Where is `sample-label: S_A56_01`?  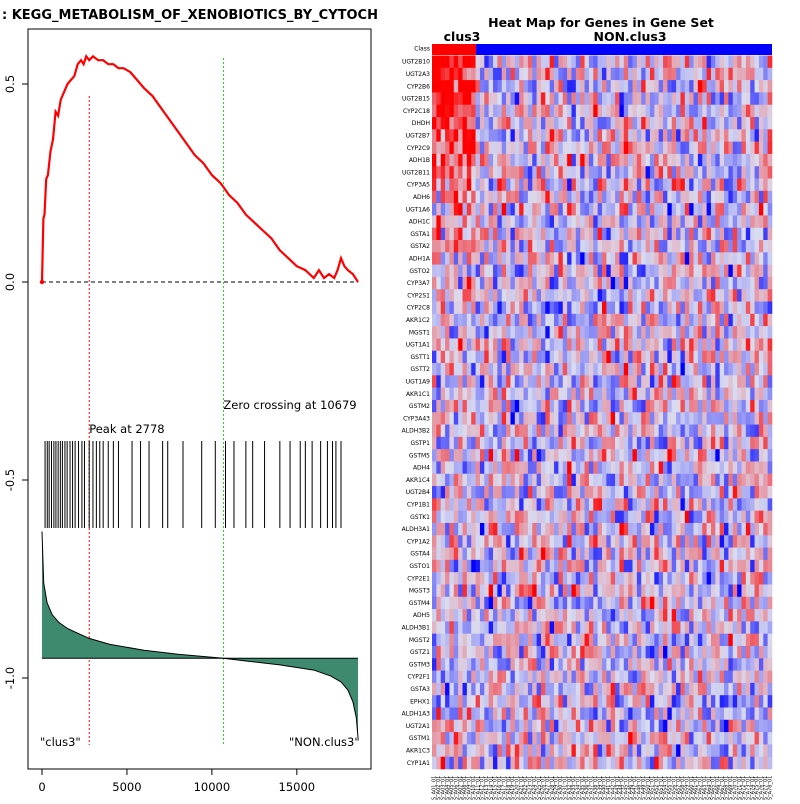
sample-label: S_A56_01 is located at coordinates (674, 788).